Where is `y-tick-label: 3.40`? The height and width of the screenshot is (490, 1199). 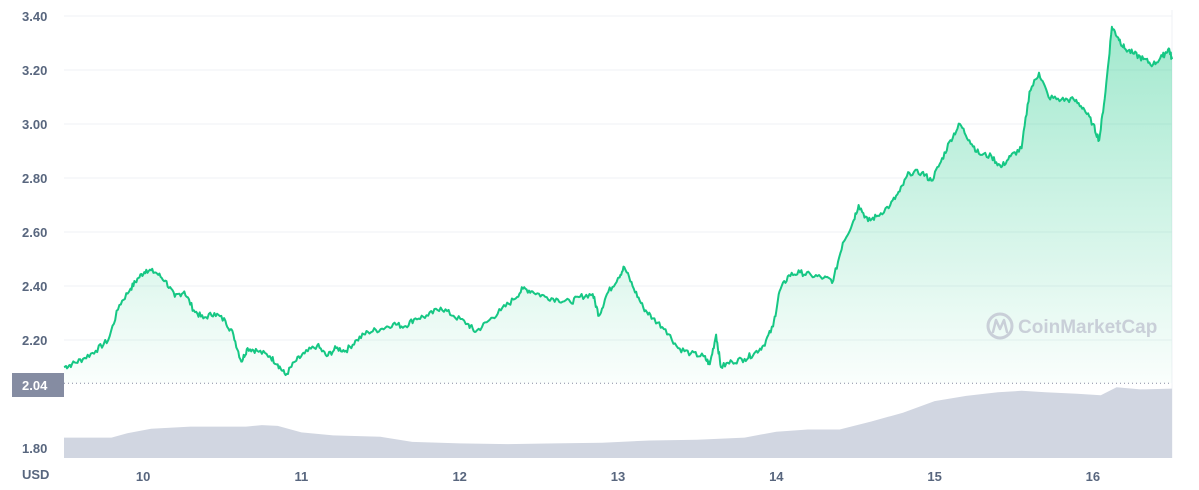 y-tick-label: 3.40 is located at coordinates (34, 16).